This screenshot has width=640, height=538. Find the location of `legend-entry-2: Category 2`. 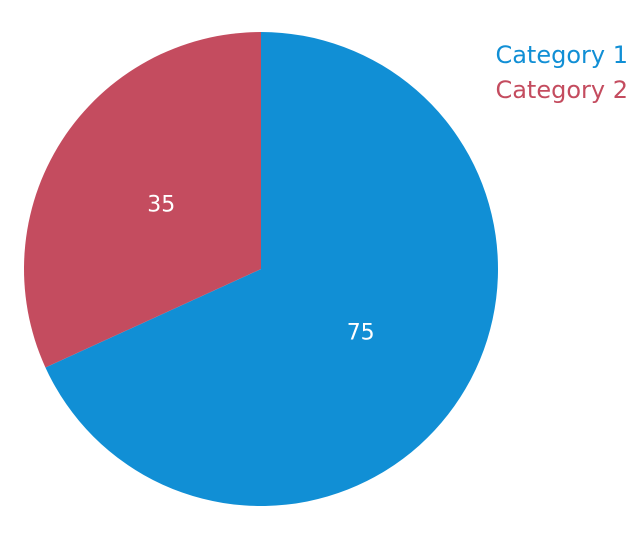

legend-entry-2: Category 2 is located at coordinates (561, 90).